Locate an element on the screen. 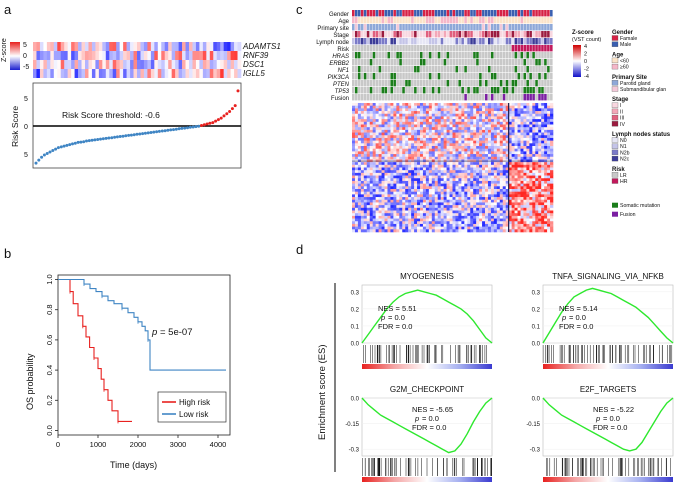 Image resolution: width=682 pixels, height=485 pixels. panel-d-letter: d is located at coordinates (299, 249).